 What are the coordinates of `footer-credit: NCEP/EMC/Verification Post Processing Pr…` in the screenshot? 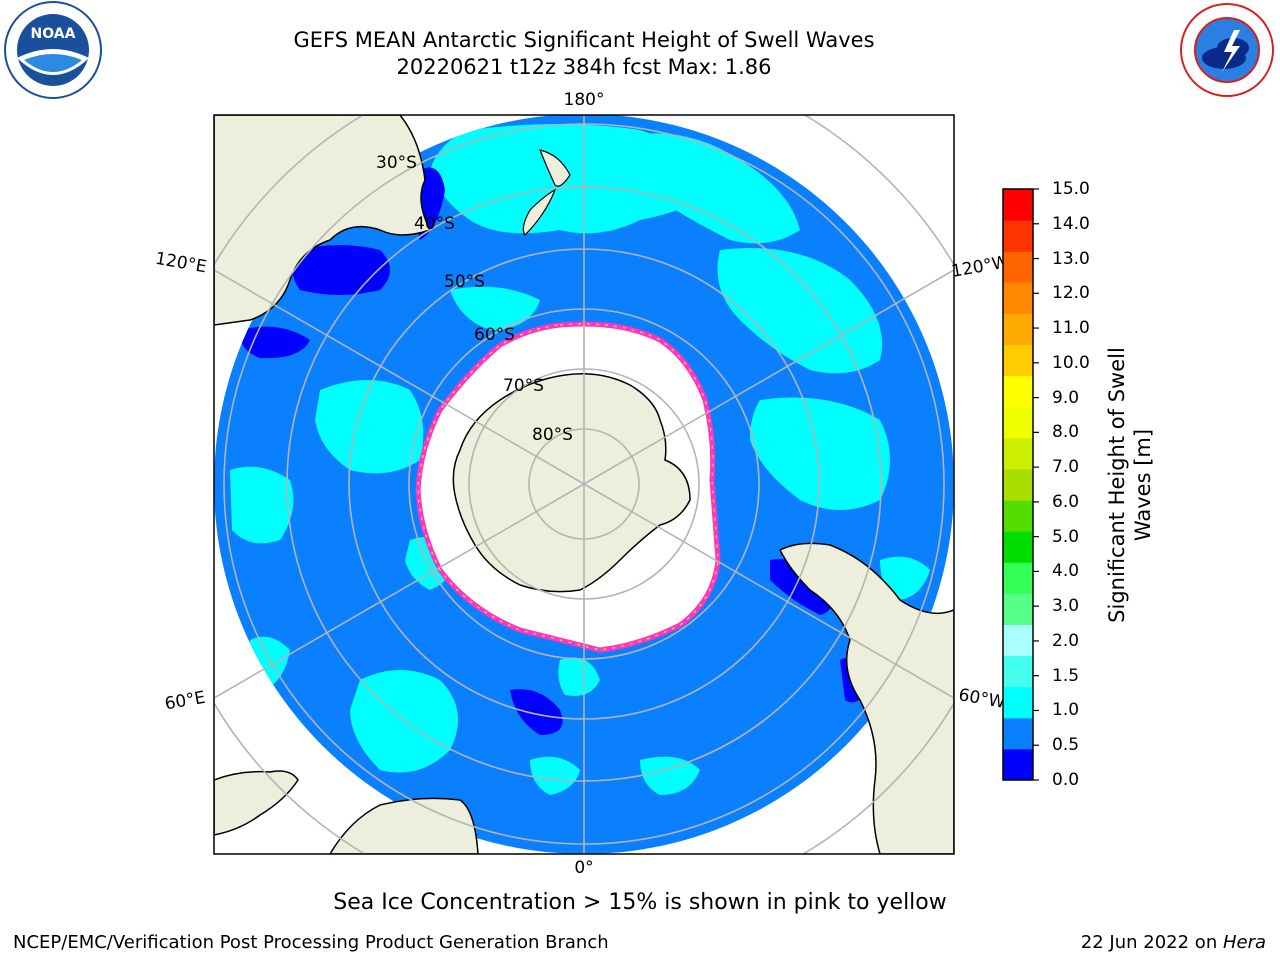 It's located at (311, 942).